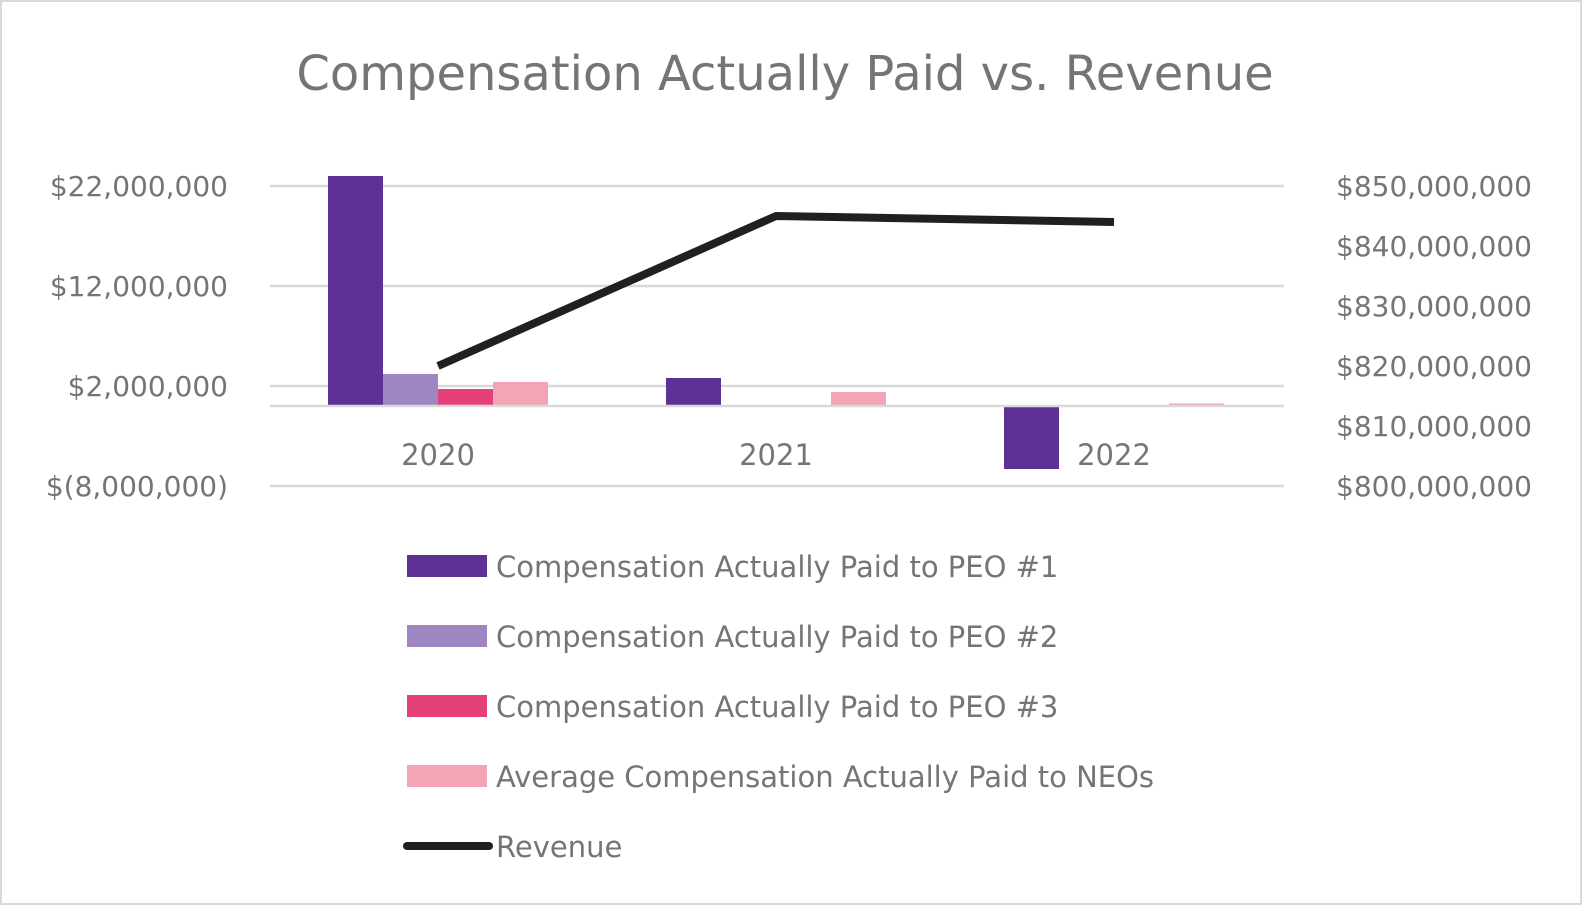 This screenshot has width=1582, height=908. Describe the element at coordinates (777, 567) in the screenshot. I see `legend-label-compensation-actually-paid-to-peo-1: Compensation Actually Paid to PEO #1` at that location.